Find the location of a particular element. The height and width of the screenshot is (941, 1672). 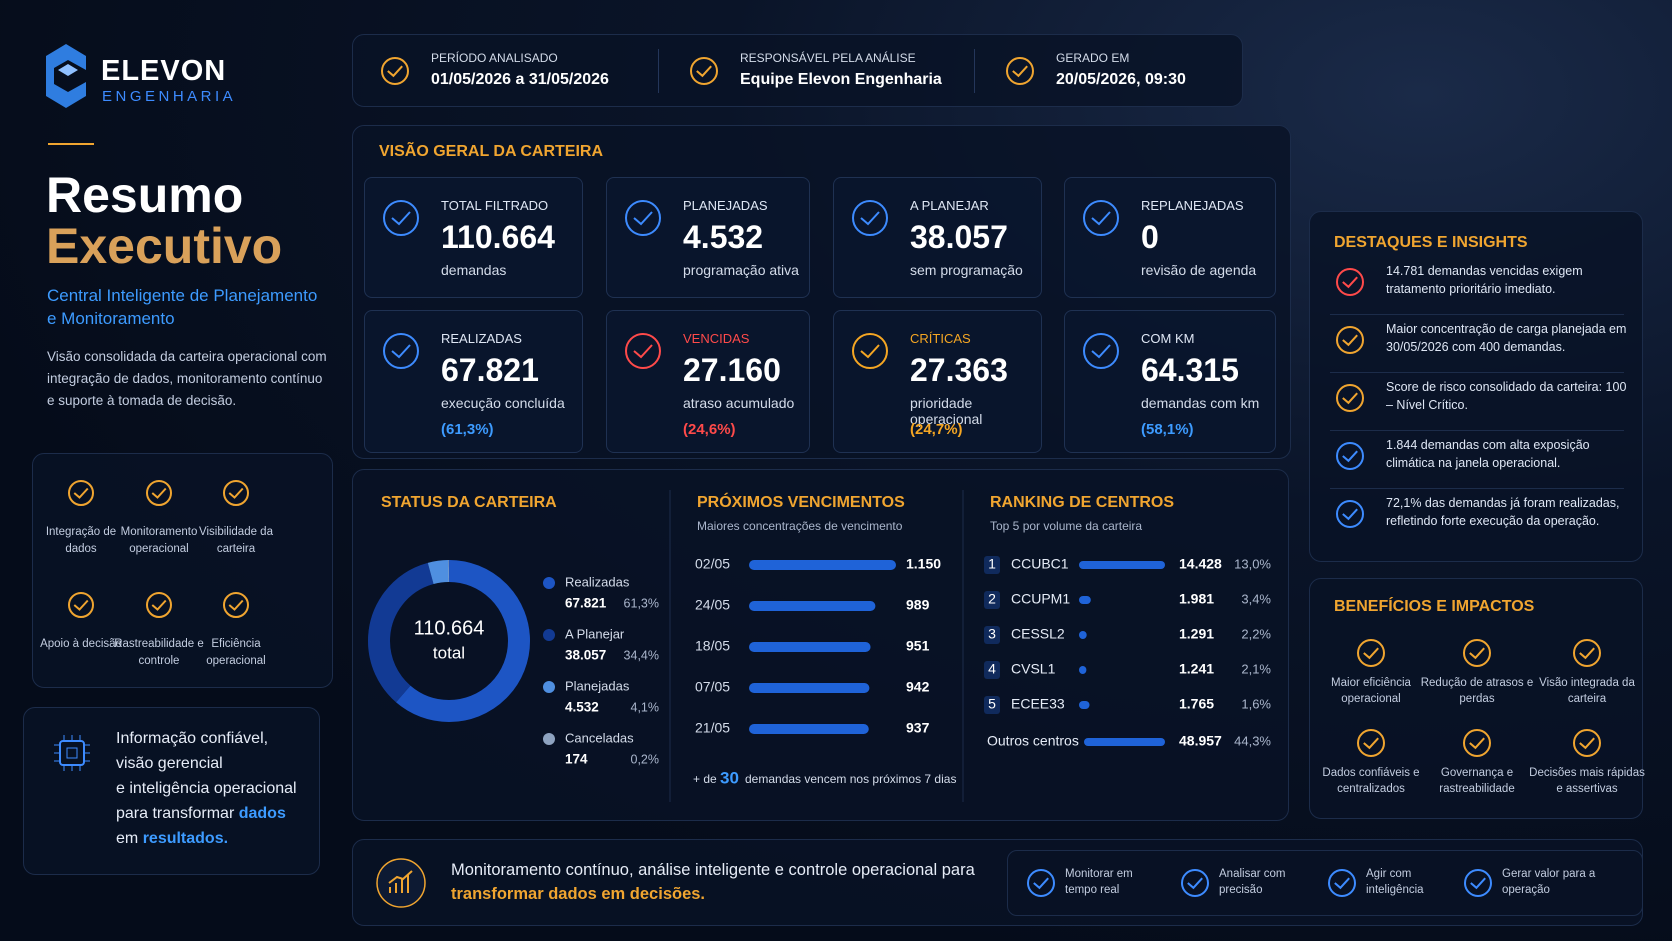

due-value: 937 is located at coordinates (918, 728).